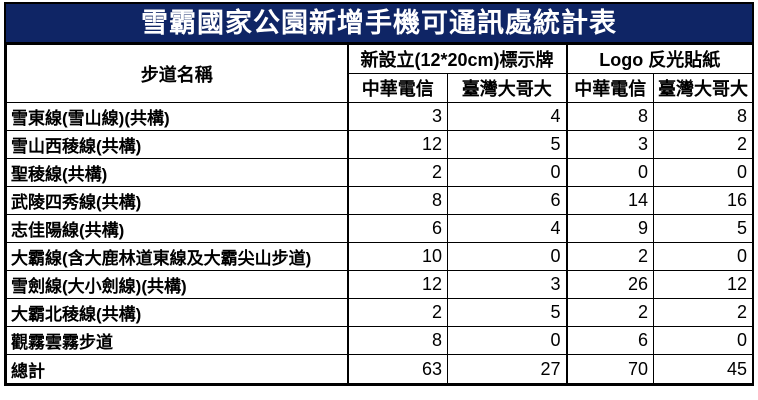 The width and height of the screenshot is (758, 400). I want to click on column-header-logo-cht: 中華電信, so click(609, 88).